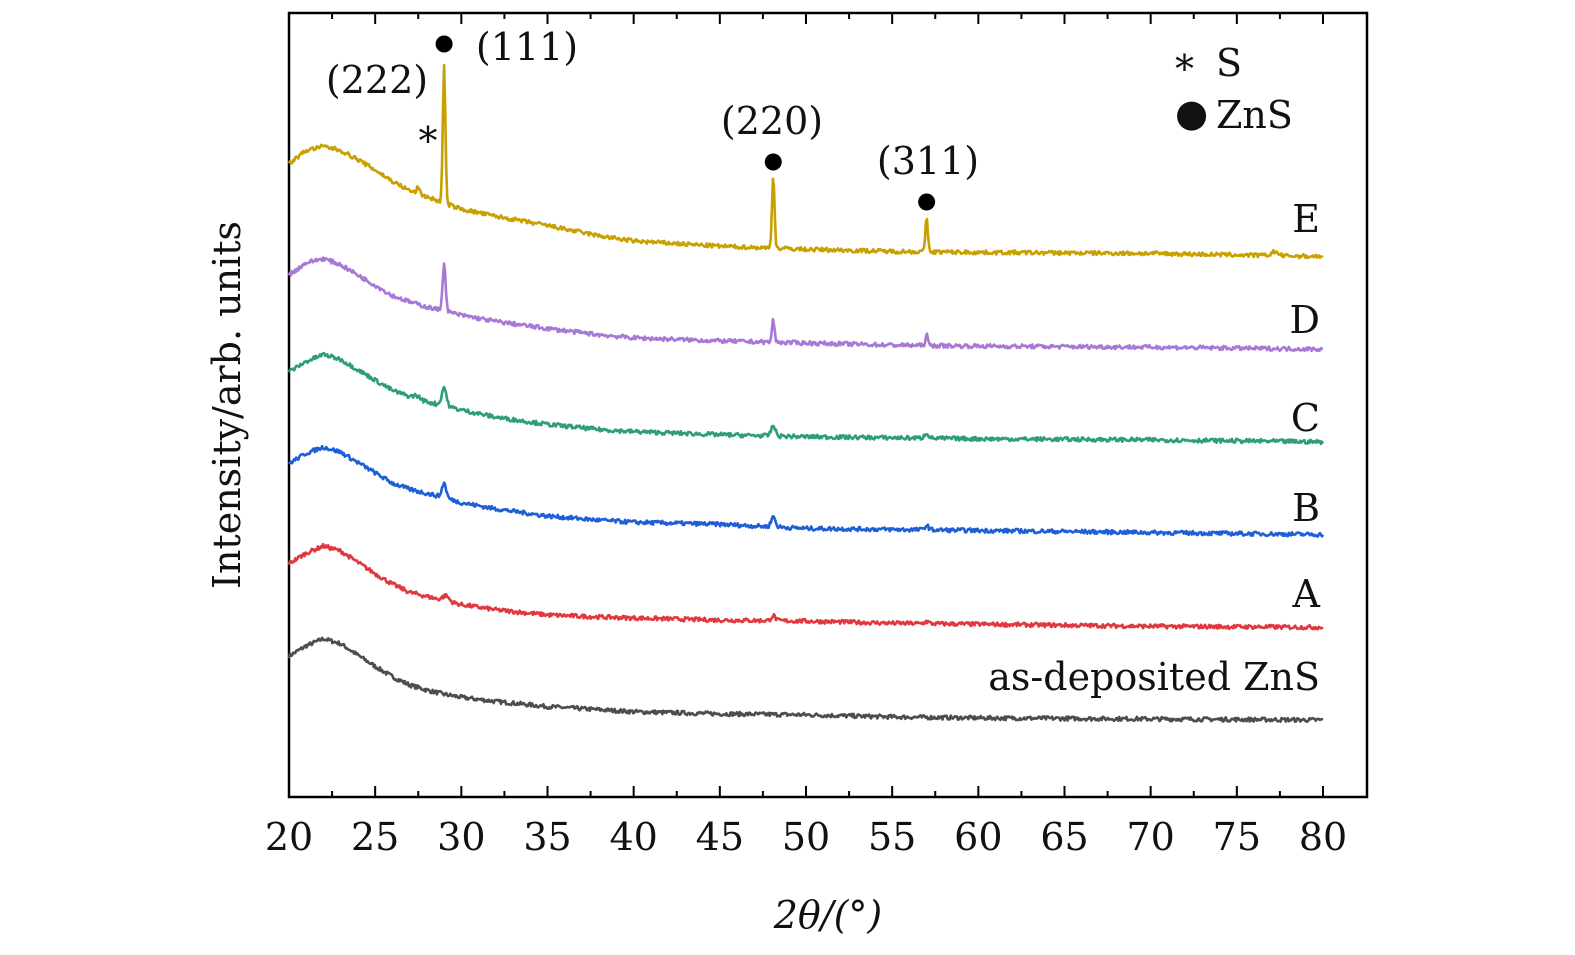 This screenshot has width=1575, height=955. What do you see at coordinates (1306, 594) in the screenshot?
I see `series-label: A` at bounding box center [1306, 594].